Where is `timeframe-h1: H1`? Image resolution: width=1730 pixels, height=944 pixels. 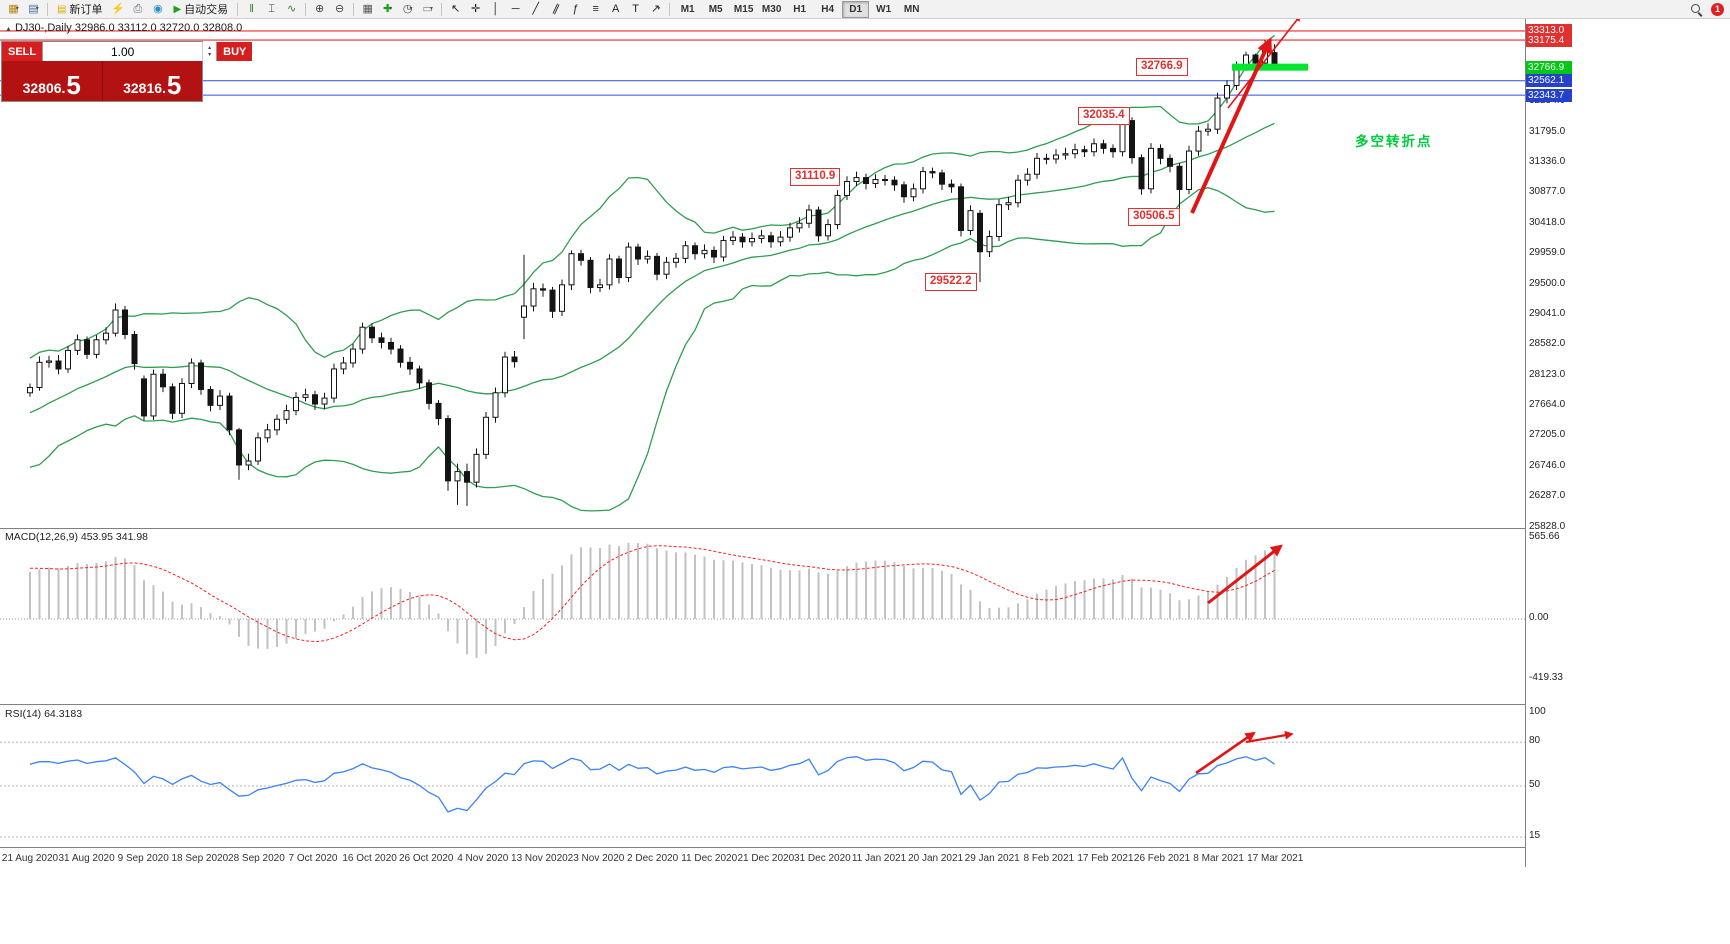
timeframe-h1: H1 is located at coordinates (800, 9).